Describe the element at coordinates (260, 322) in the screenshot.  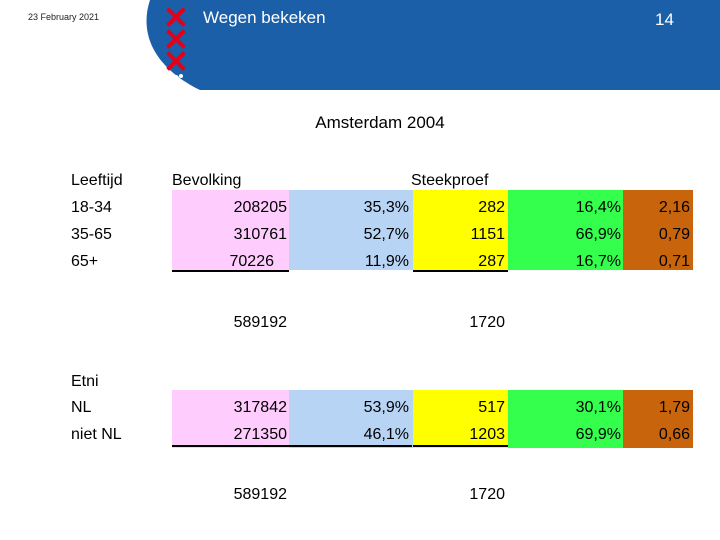
I see `population-total: 589192` at that location.